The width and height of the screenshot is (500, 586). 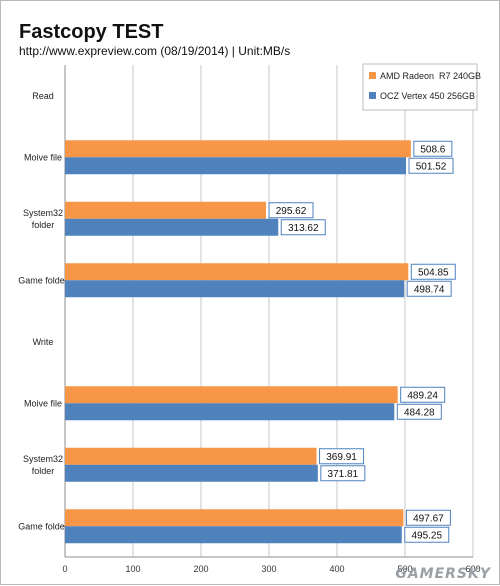 I want to click on data-label: 497.67, so click(x=428, y=518).